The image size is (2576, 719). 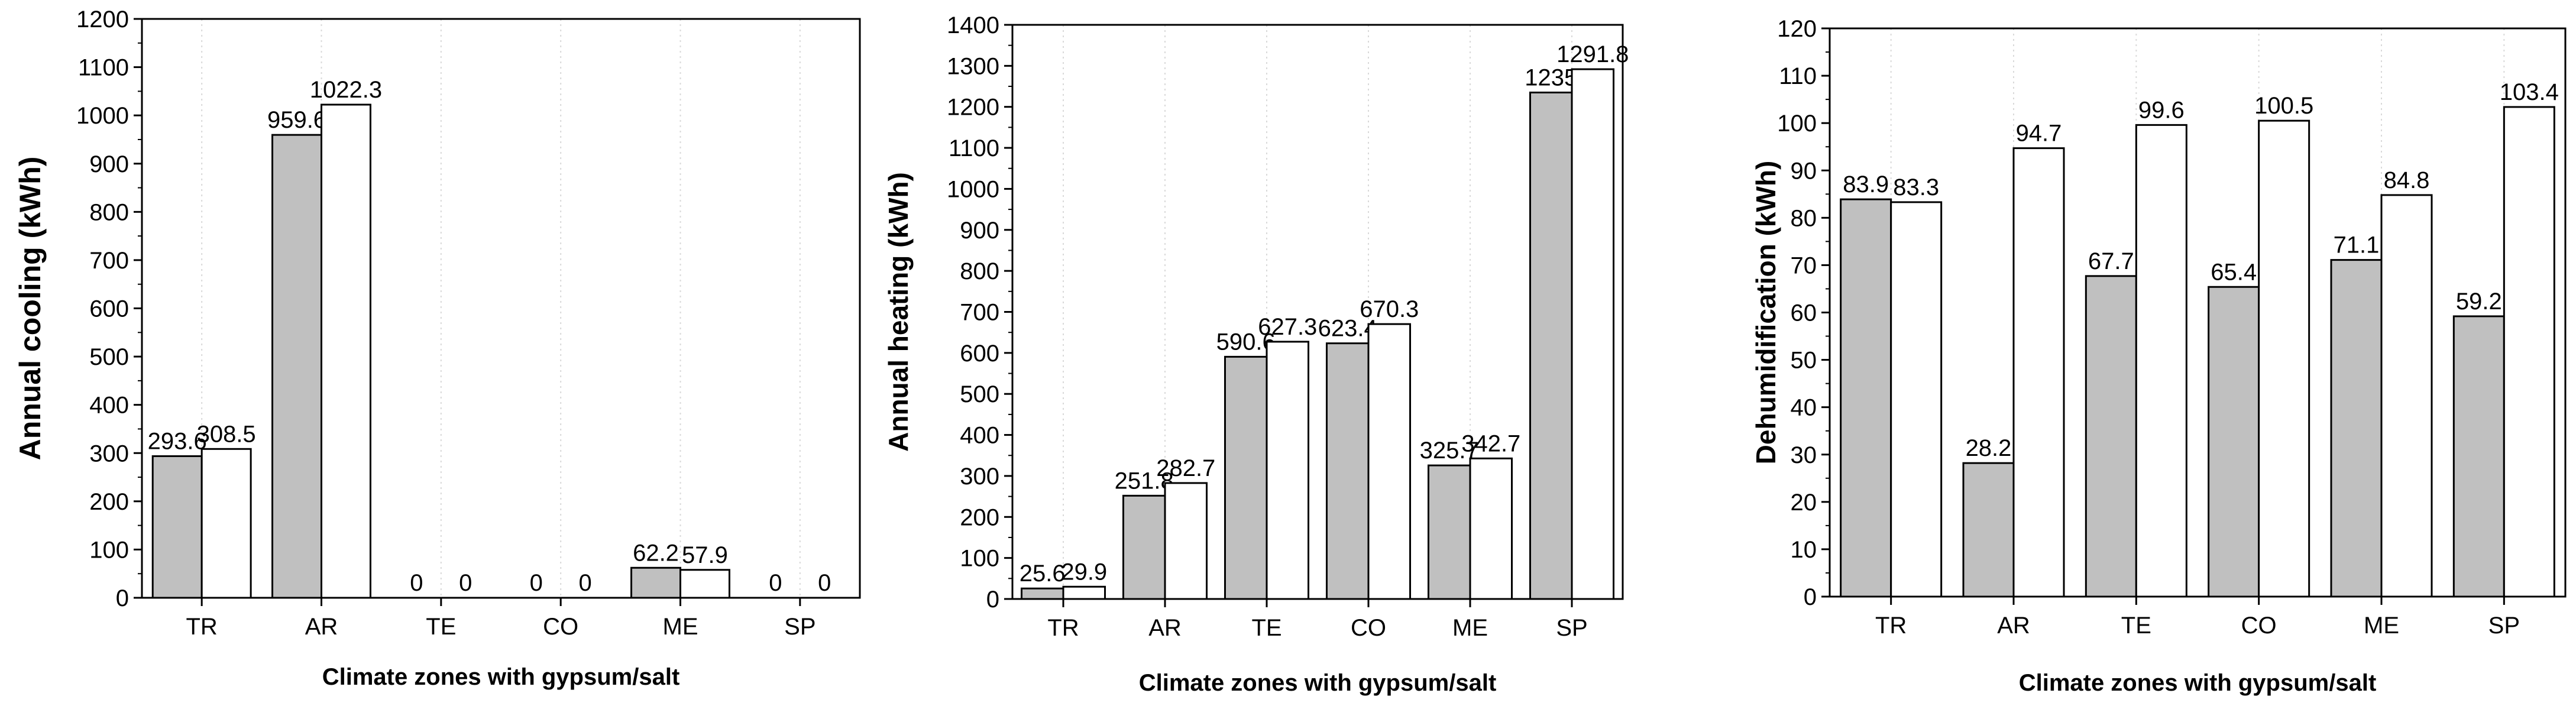 I want to click on data-label: 959.6, so click(x=297, y=120).